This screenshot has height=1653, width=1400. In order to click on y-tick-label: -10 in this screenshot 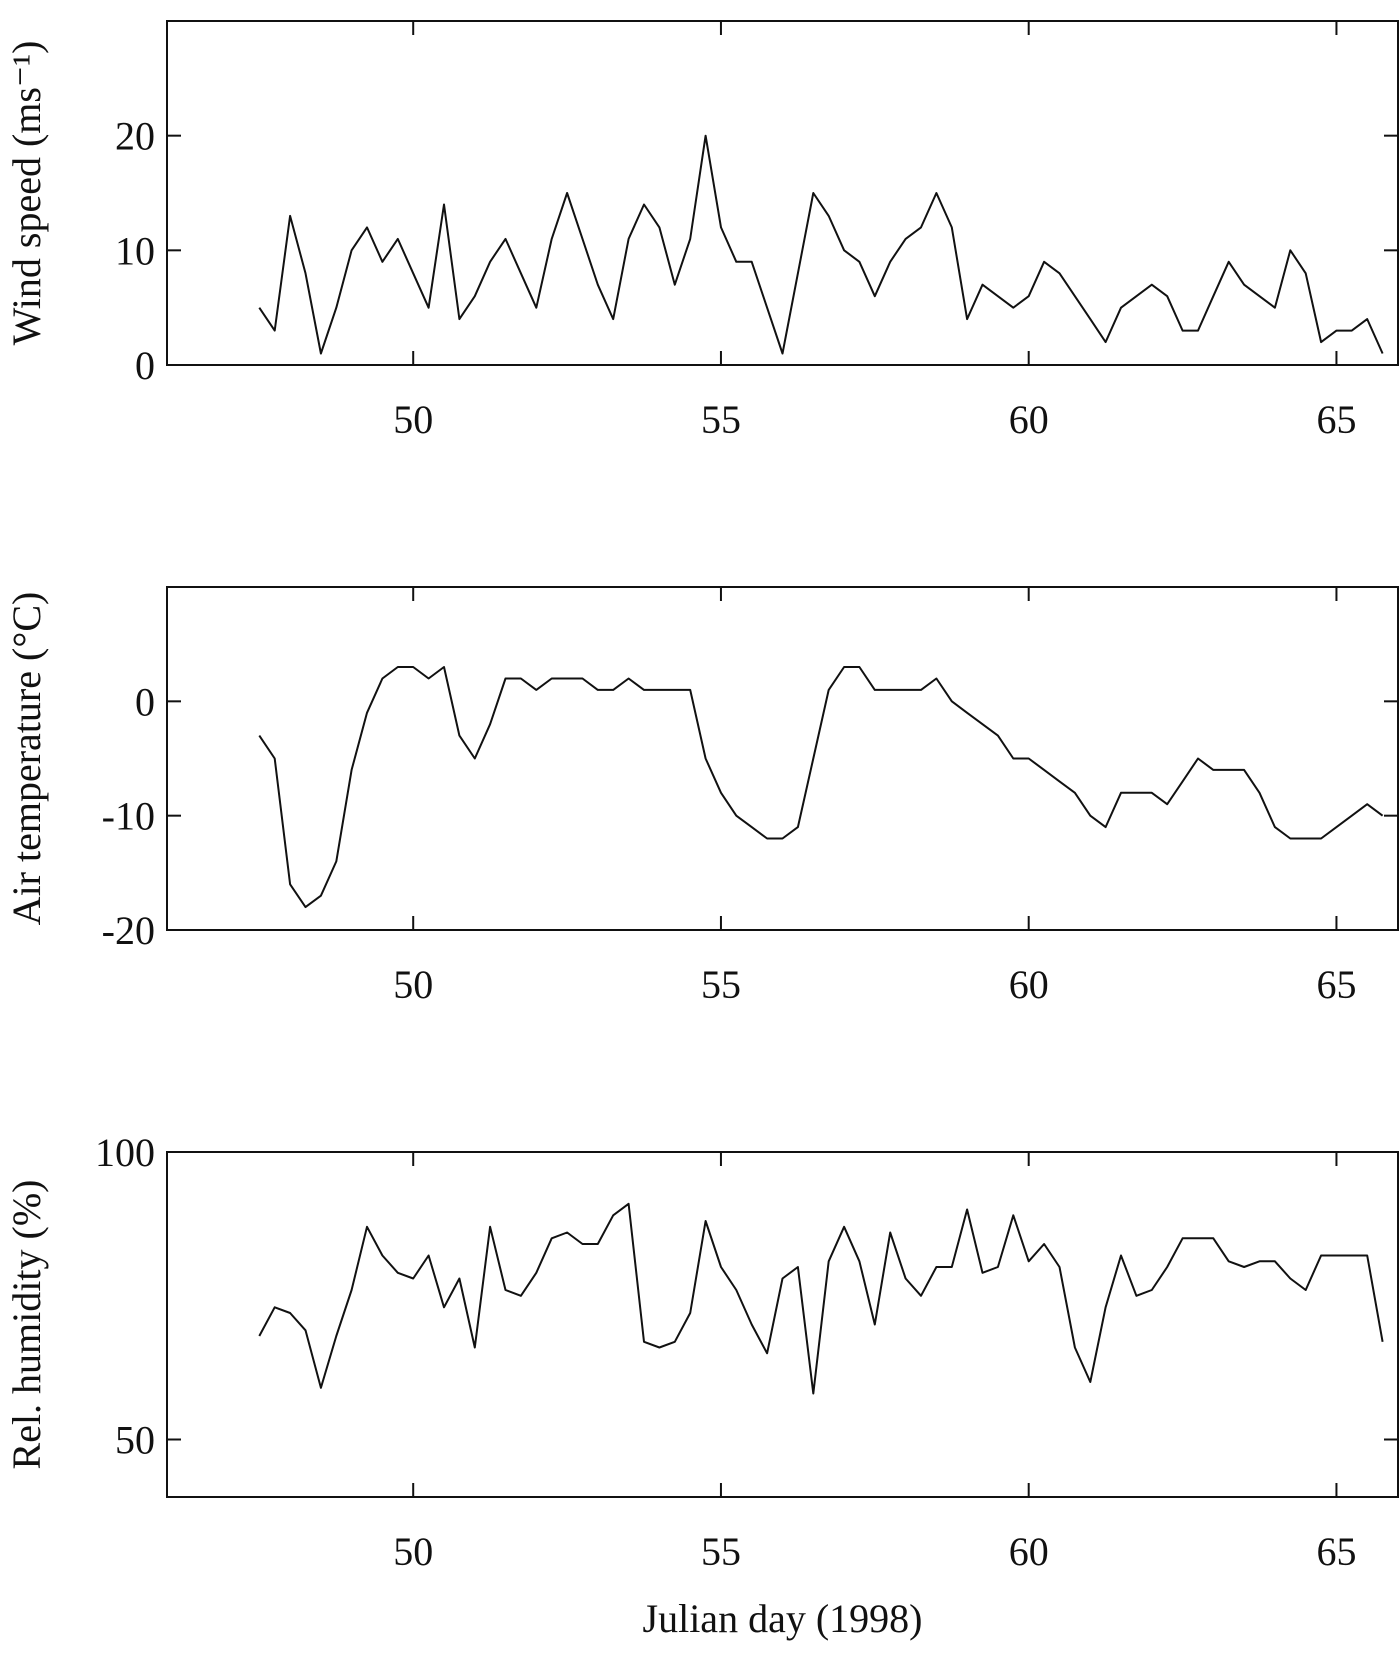, I will do `click(128, 816)`.